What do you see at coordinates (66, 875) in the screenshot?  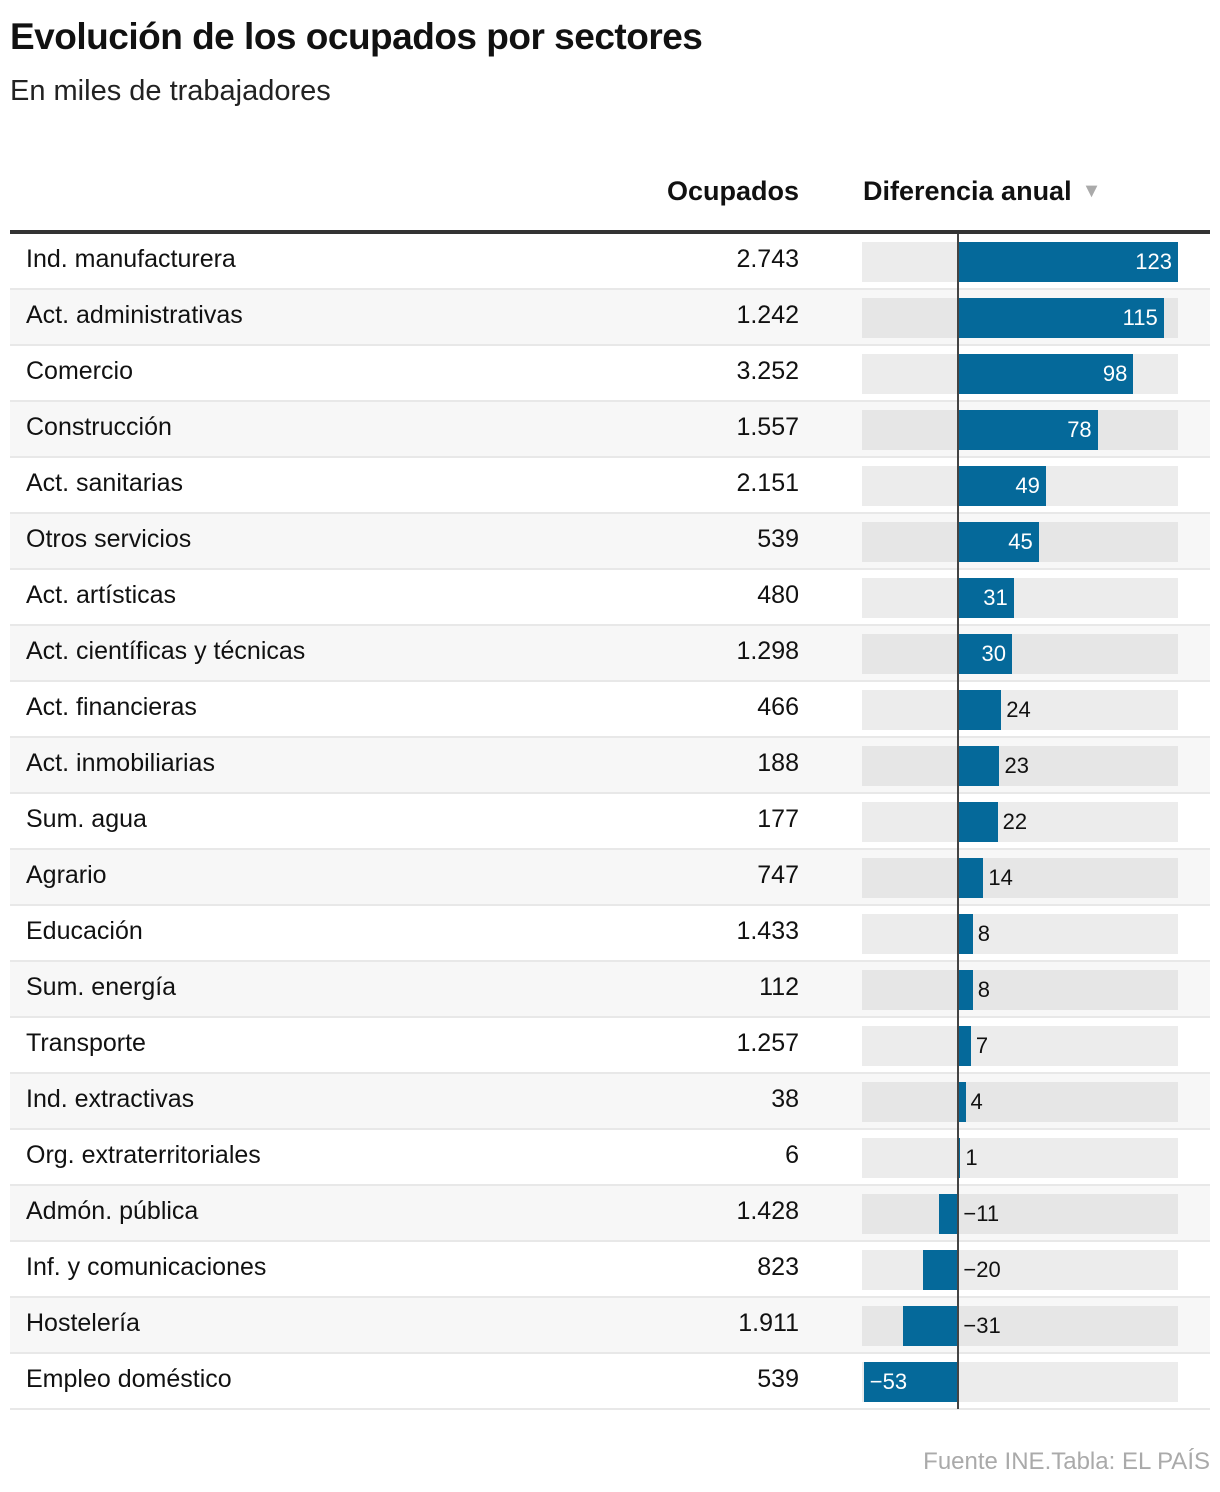 I see `sector-name: Agrario` at bounding box center [66, 875].